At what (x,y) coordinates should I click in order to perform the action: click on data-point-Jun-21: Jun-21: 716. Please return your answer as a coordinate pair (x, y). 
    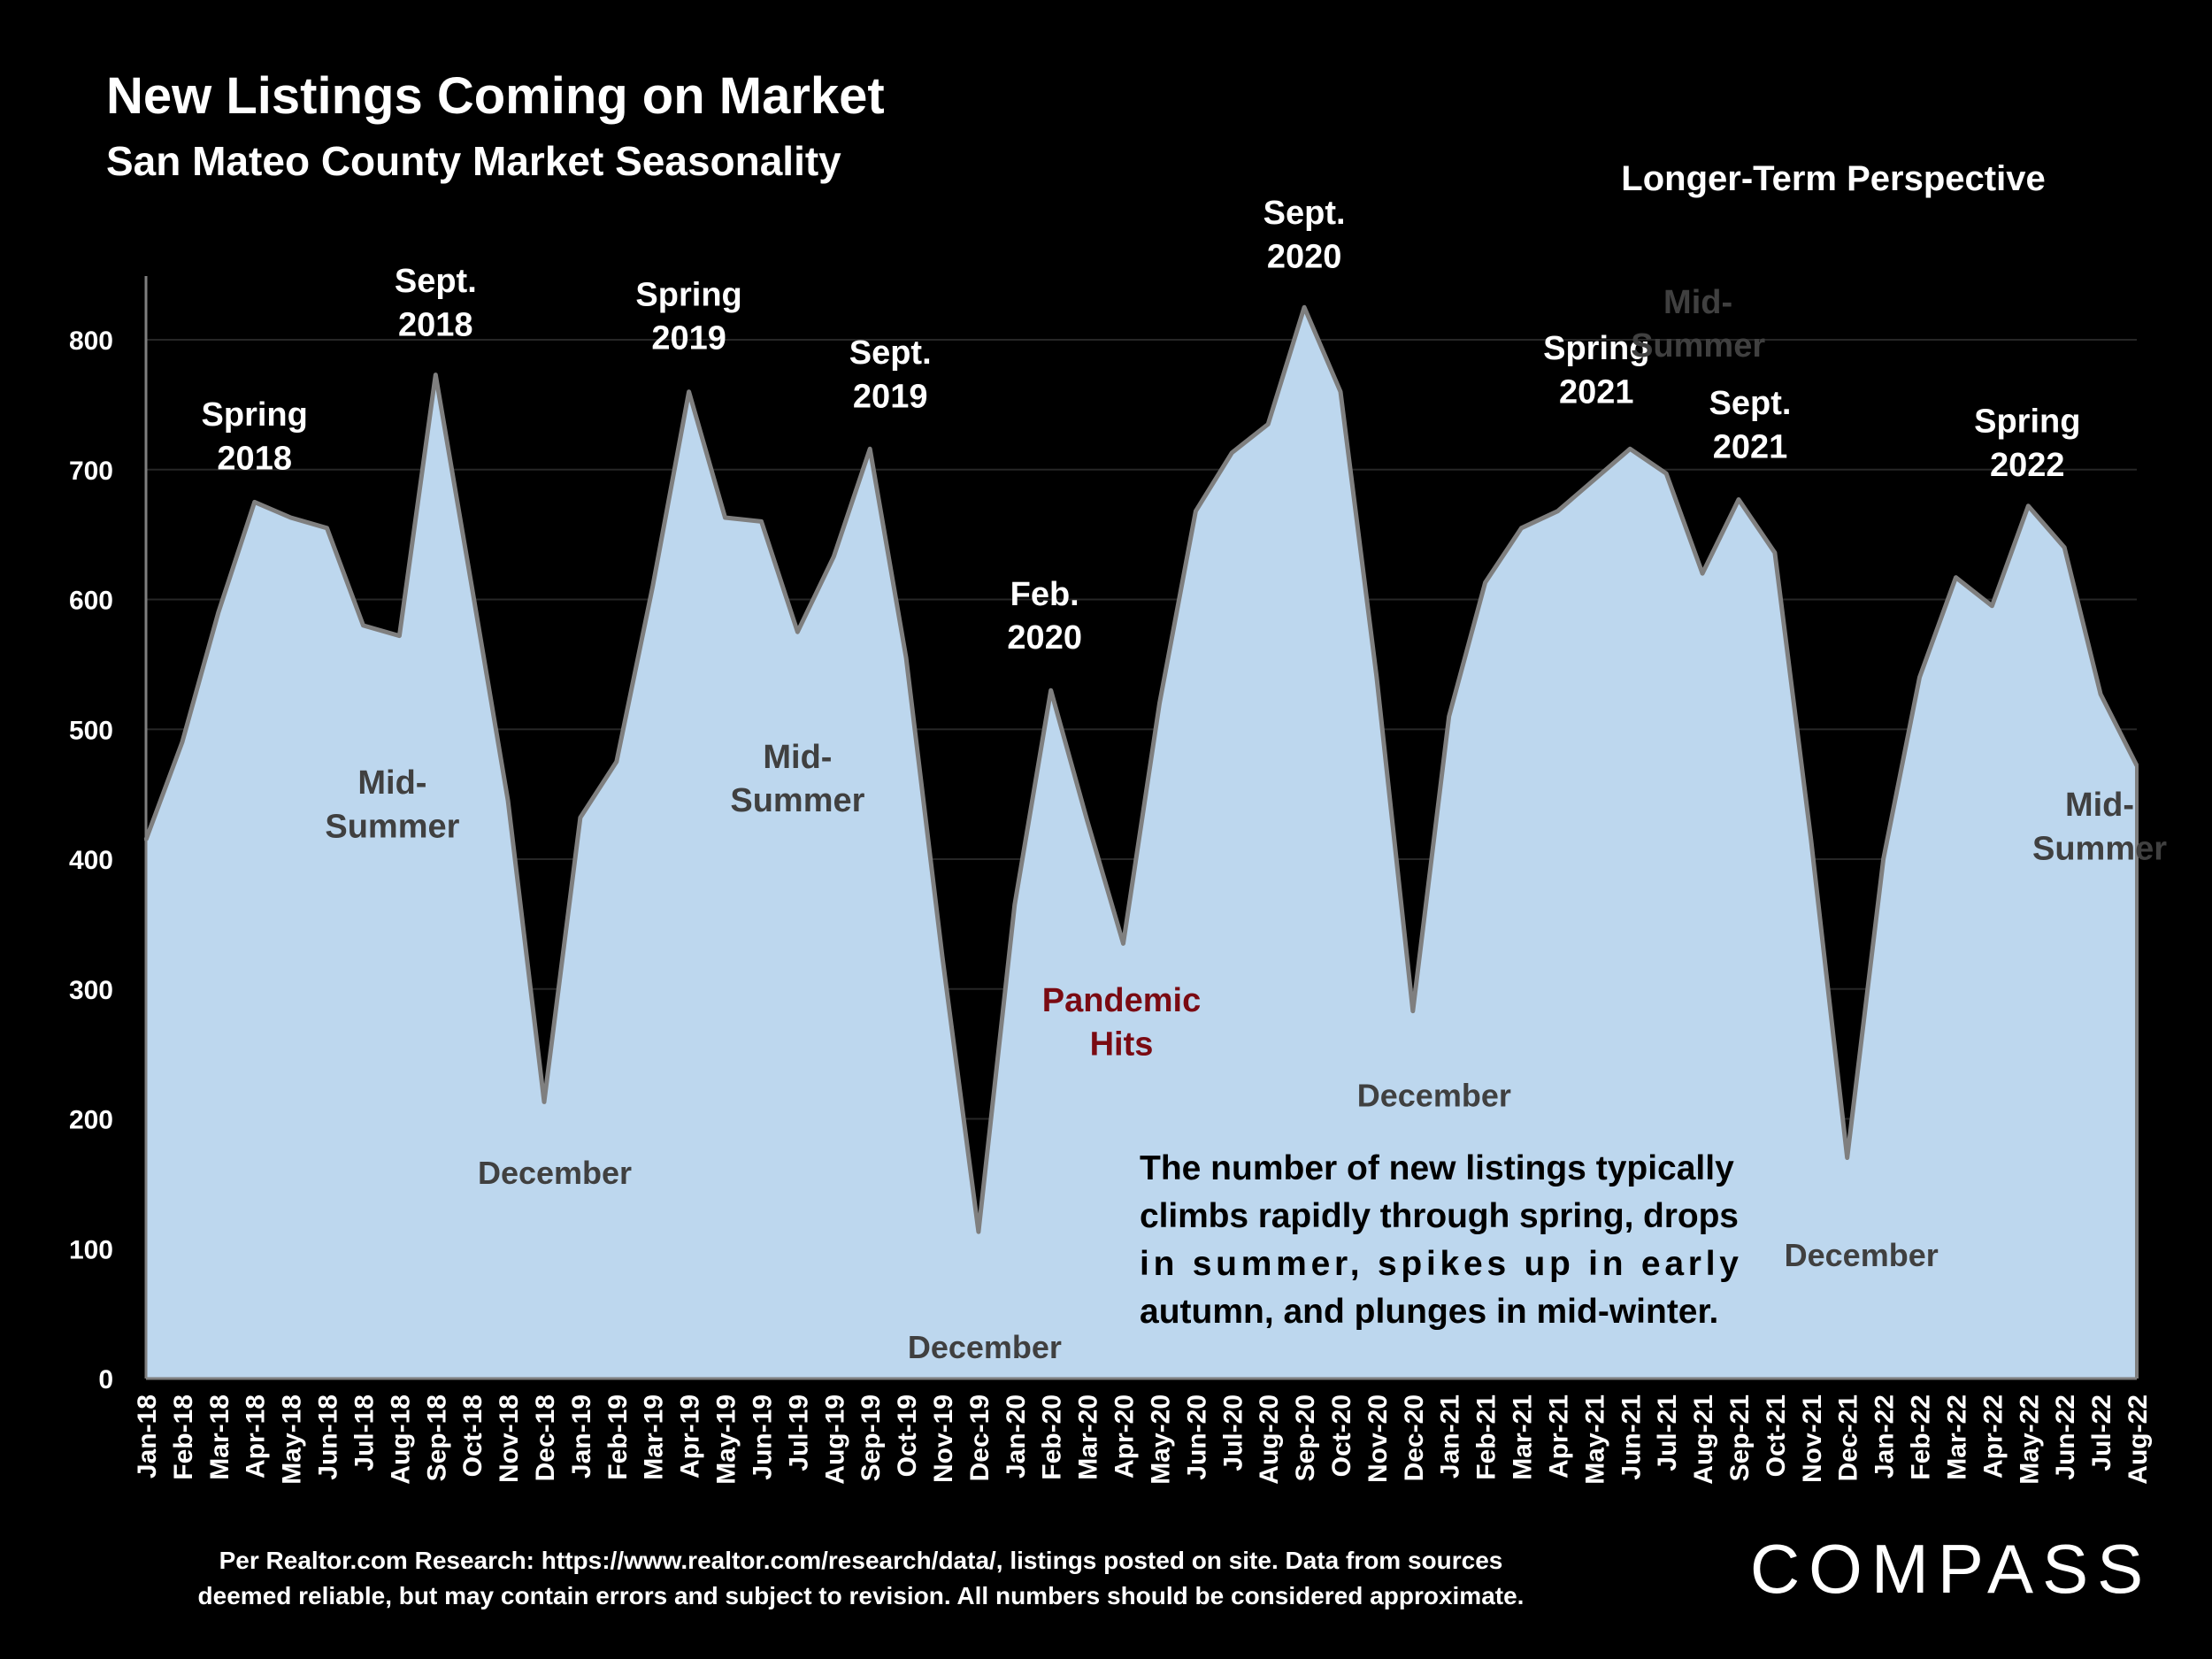
    Looking at the image, I should click on (1630, 449).